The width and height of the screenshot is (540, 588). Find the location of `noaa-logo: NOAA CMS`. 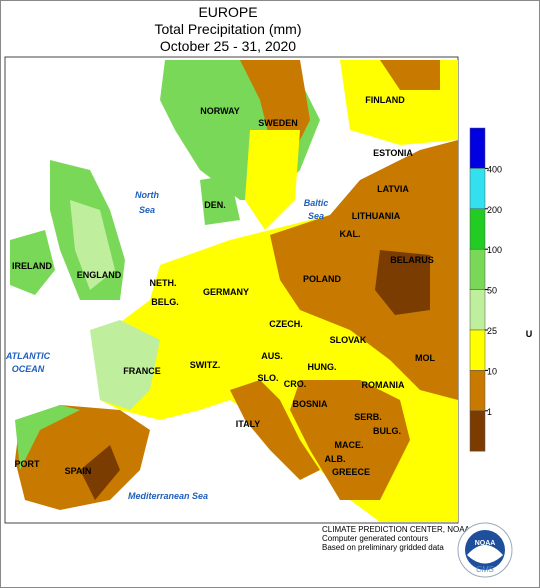

noaa-logo: NOAA CMS is located at coordinates (485, 550).